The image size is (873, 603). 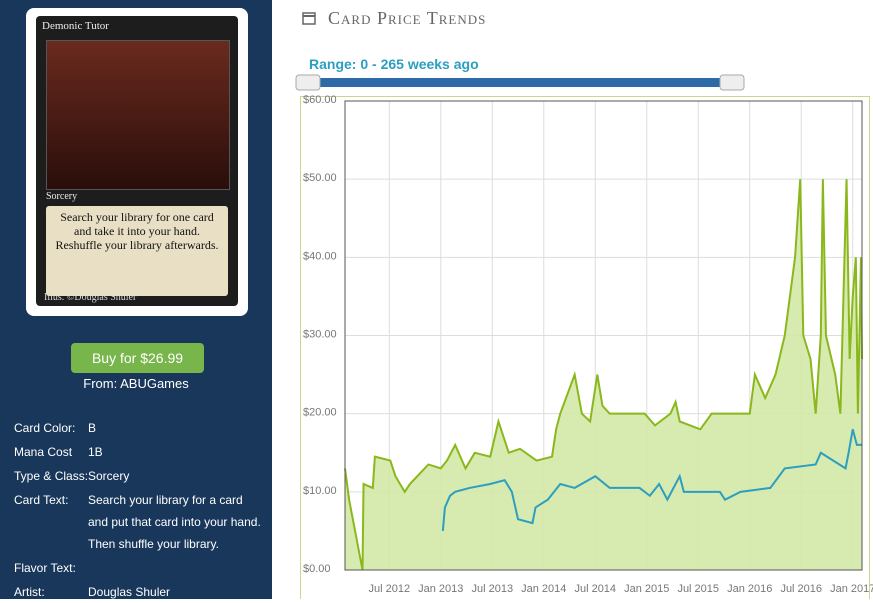 What do you see at coordinates (90, 297) in the screenshot?
I see `card-illustrator: Illus. ©Douglas Shuler` at bounding box center [90, 297].